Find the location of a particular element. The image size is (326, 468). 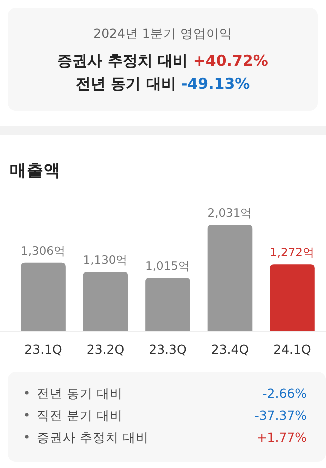

text: 2024년 1분기 영업이익 is located at coordinates (163, 33).